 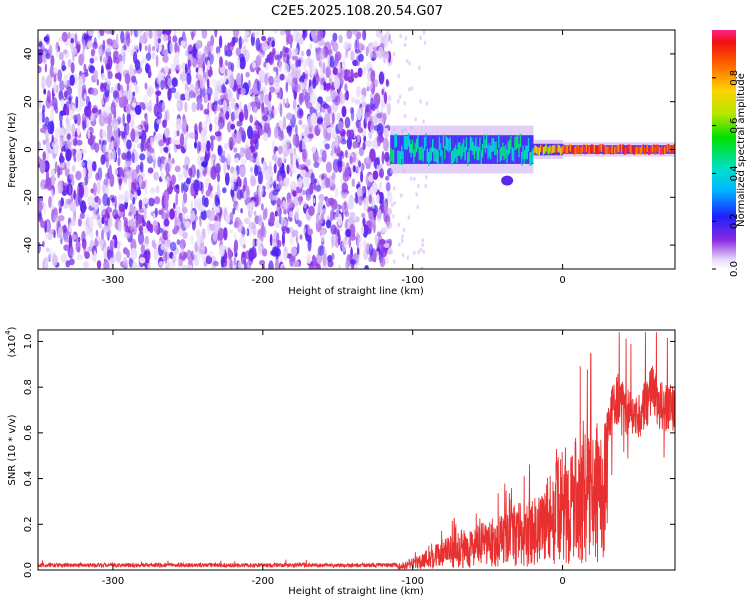 What do you see at coordinates (113, 581) in the screenshot?
I see `x-tick-label: -300` at bounding box center [113, 581].